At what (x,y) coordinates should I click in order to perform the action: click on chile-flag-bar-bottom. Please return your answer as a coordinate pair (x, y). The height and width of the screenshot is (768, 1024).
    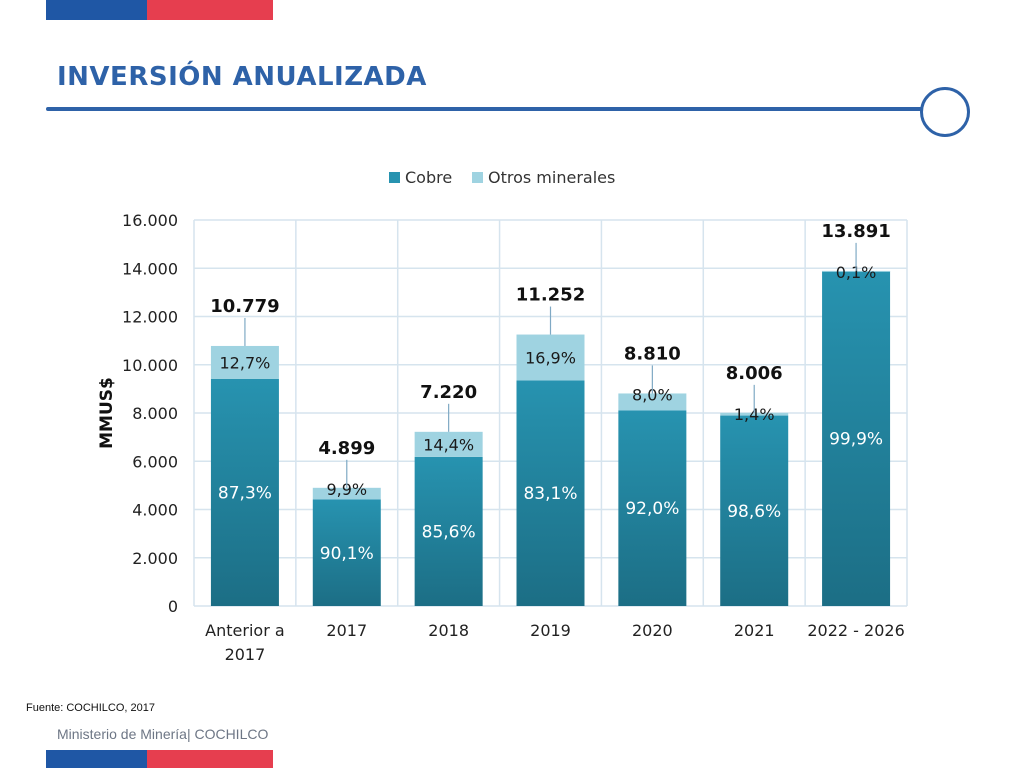
    Looking at the image, I should click on (159, 759).